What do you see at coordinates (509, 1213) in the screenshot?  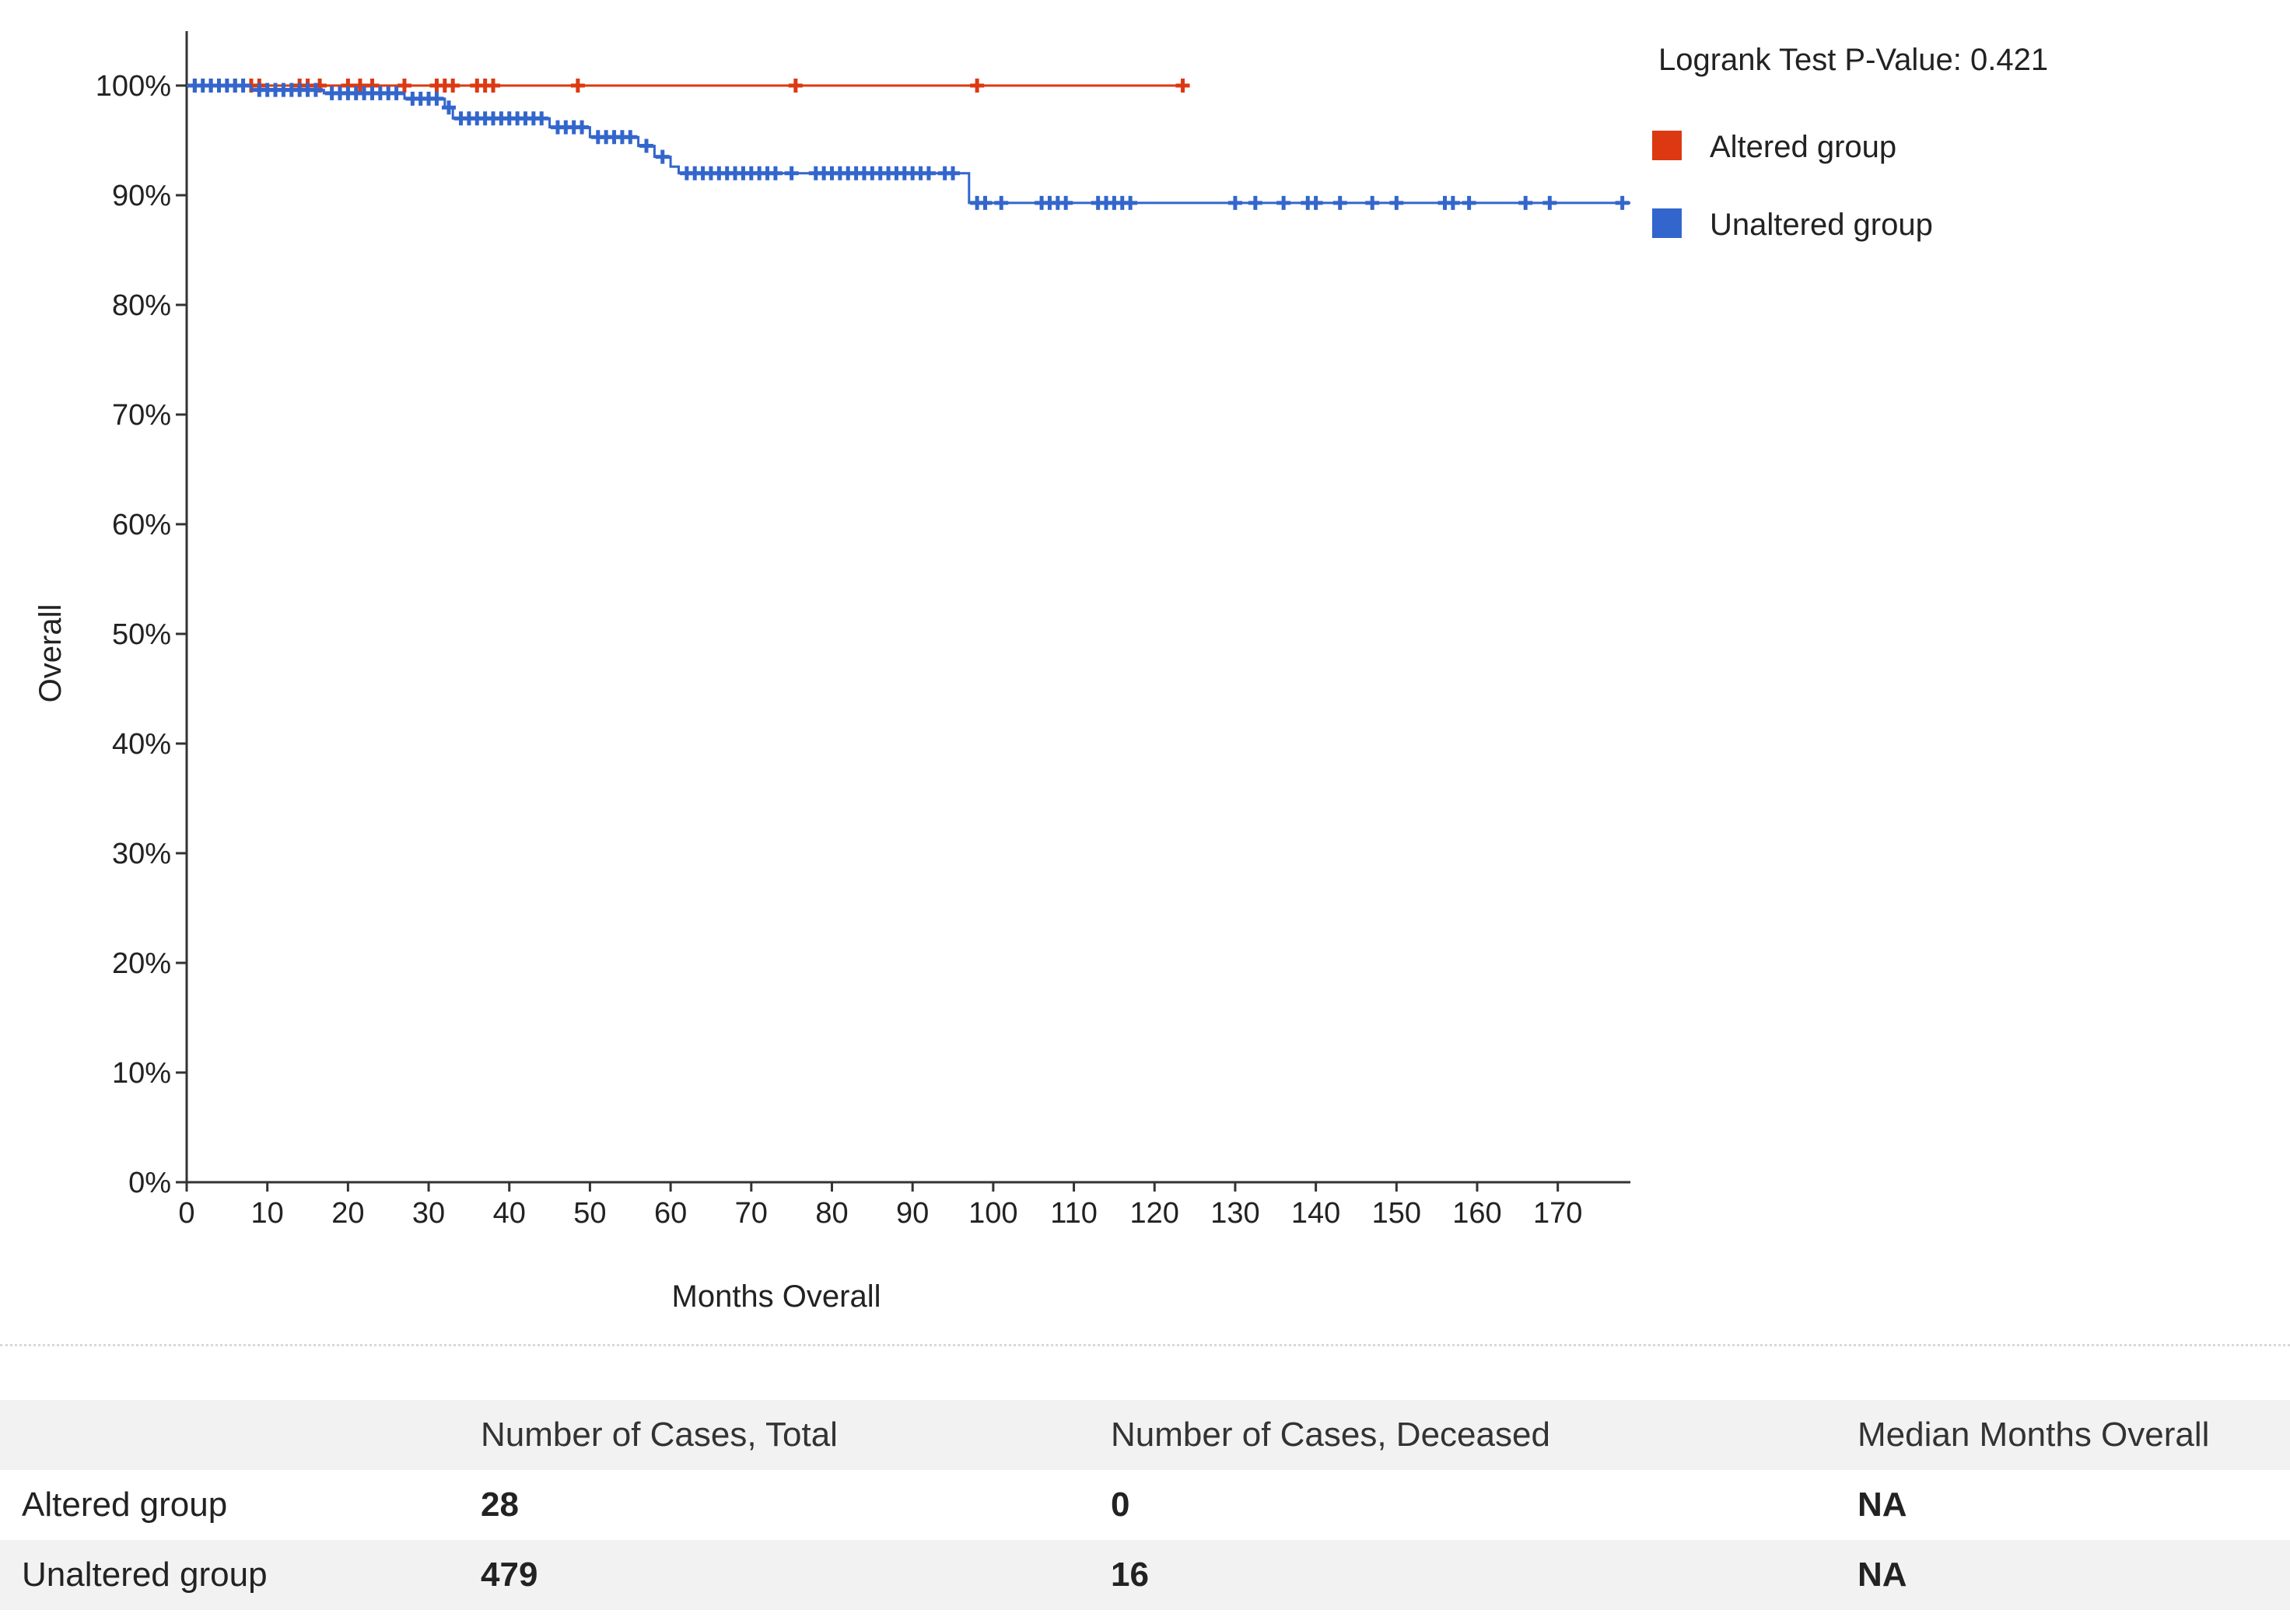 I see `x-tick-label: 40` at bounding box center [509, 1213].